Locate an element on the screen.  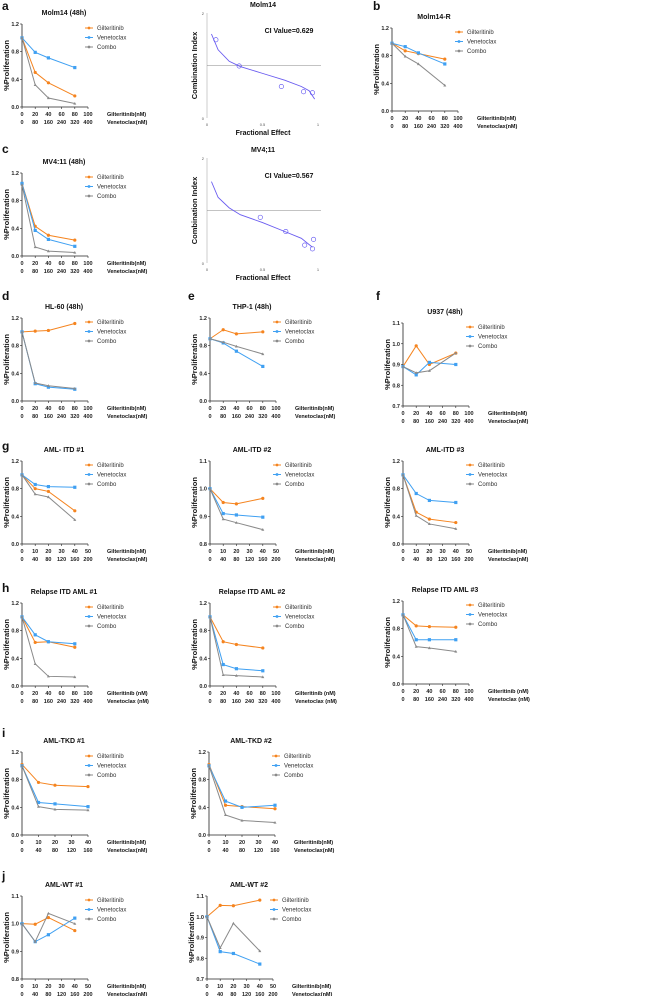
x-axis-label: Fractional Effect is located at coordinates (264, 133).